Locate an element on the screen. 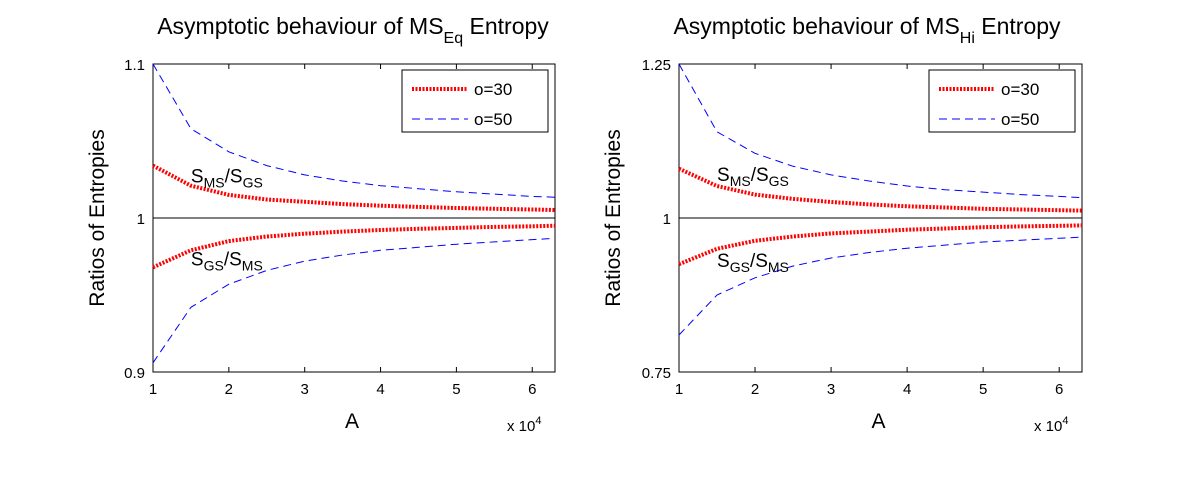  y-tick-label: 1.25 is located at coordinates (656, 65).